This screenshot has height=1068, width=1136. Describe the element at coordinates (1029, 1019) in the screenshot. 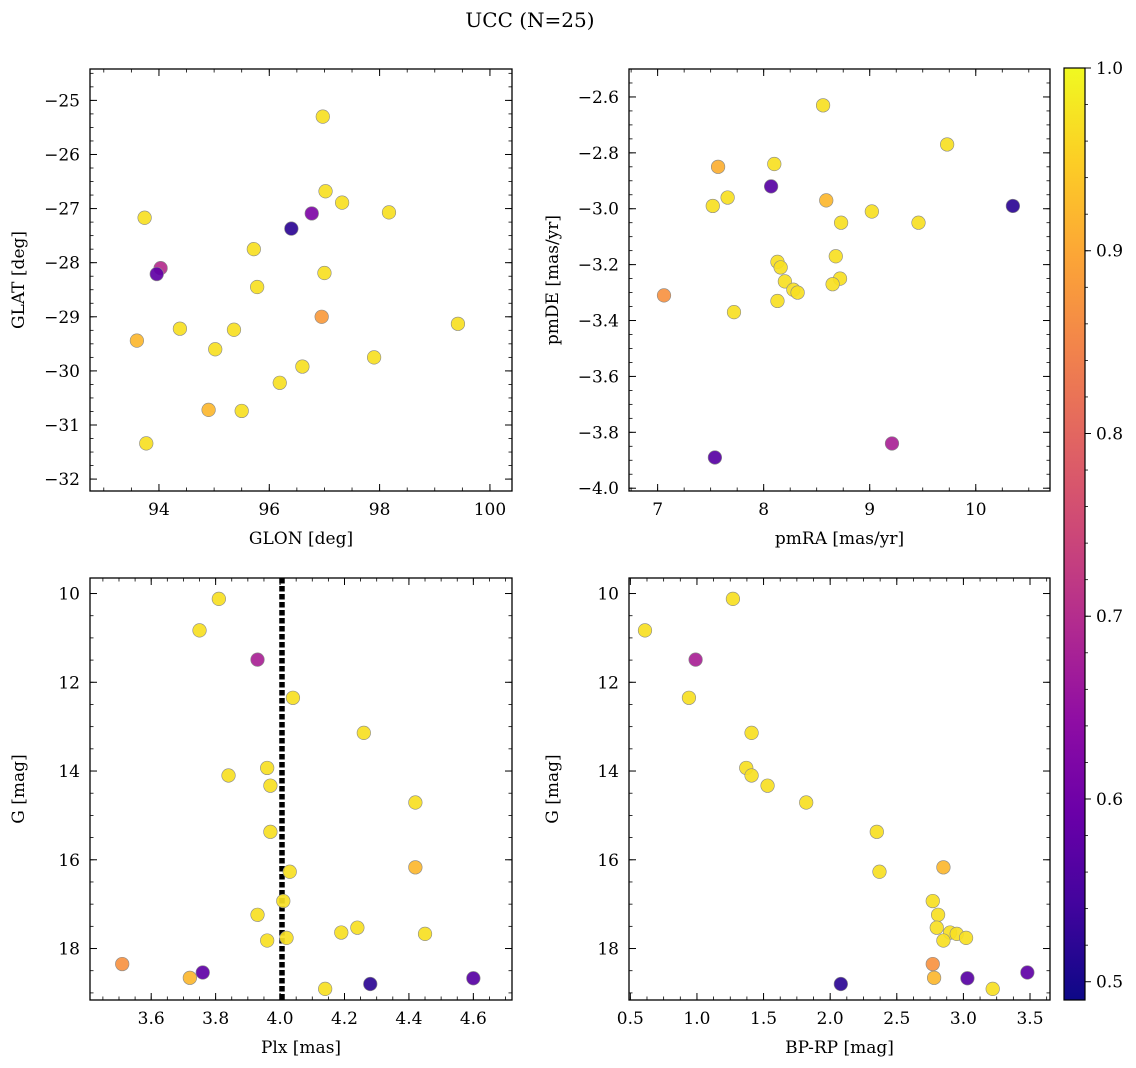

I see `x-tick-label: 3.5` at that location.